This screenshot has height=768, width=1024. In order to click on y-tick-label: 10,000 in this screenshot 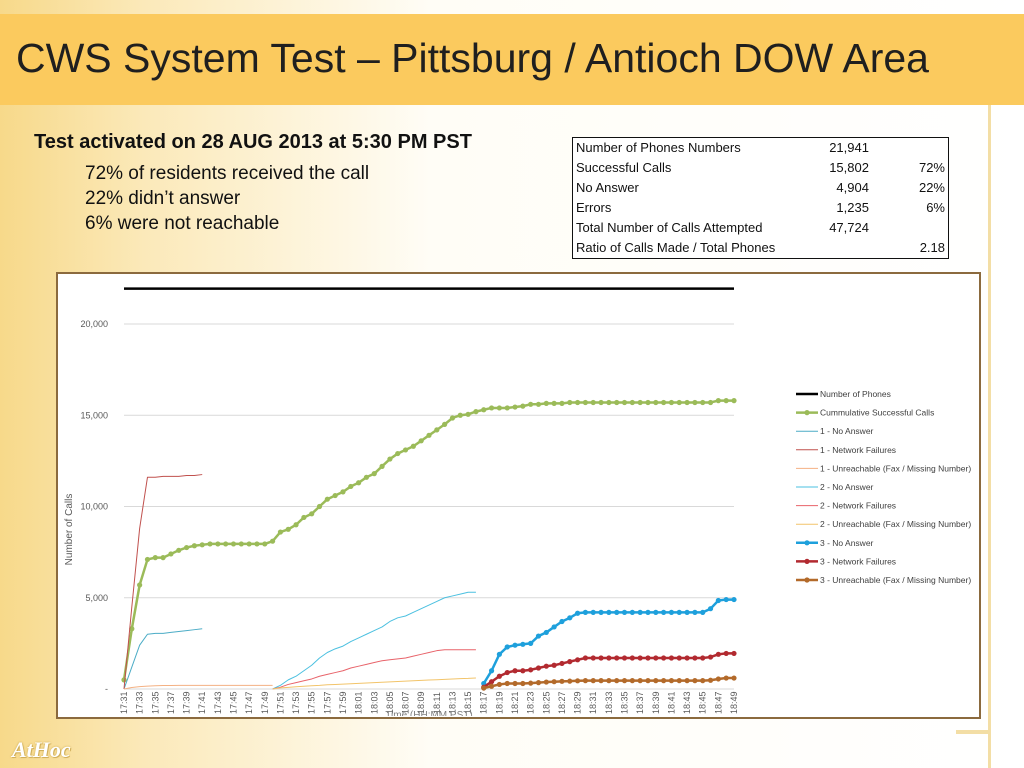, I will do `click(94, 507)`.